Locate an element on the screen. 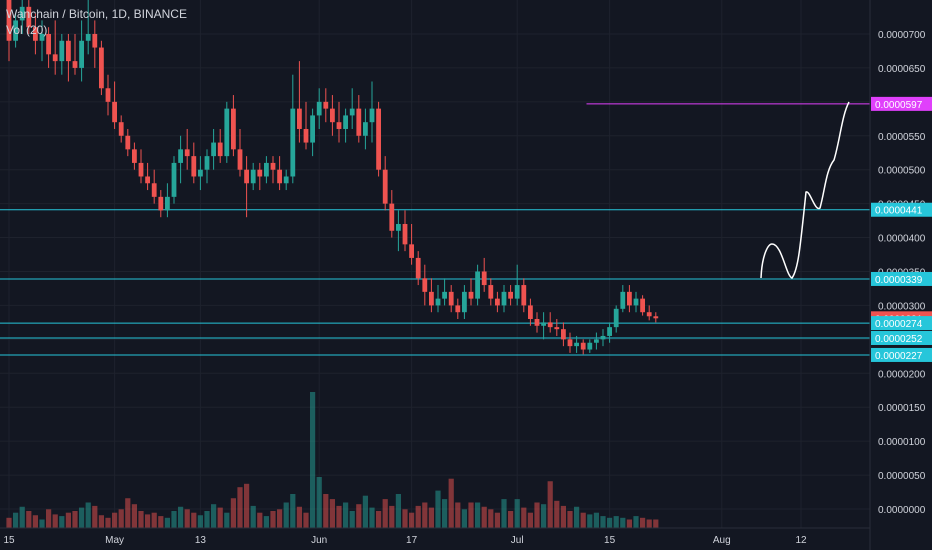 The width and height of the screenshot is (932, 550). time-tick-label: 13 is located at coordinates (201, 540).